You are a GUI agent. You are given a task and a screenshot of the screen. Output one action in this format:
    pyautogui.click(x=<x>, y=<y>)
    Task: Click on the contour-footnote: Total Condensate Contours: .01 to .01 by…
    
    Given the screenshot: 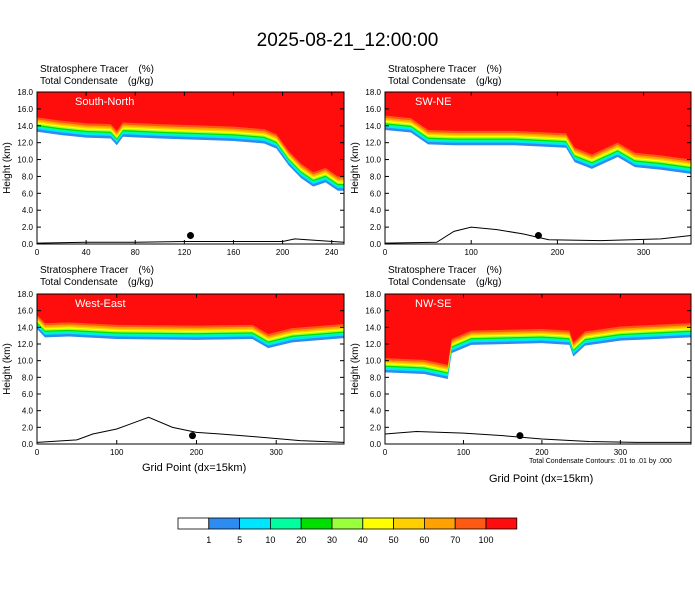 What is the action you would take?
    pyautogui.click(x=600, y=461)
    